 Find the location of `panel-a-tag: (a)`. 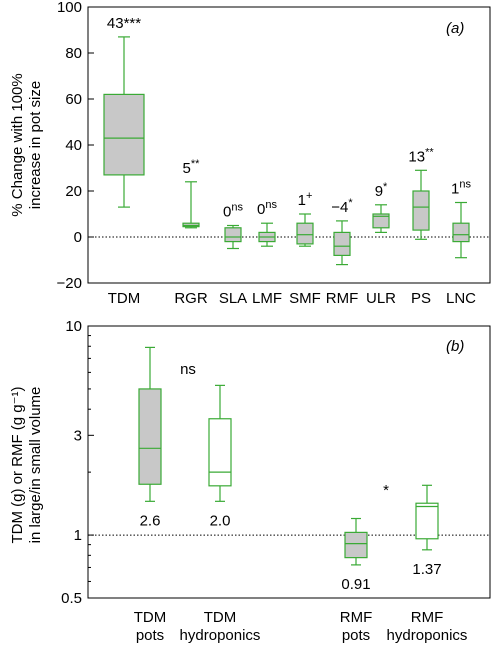

panel-a-tag: (a) is located at coordinates (455, 28).